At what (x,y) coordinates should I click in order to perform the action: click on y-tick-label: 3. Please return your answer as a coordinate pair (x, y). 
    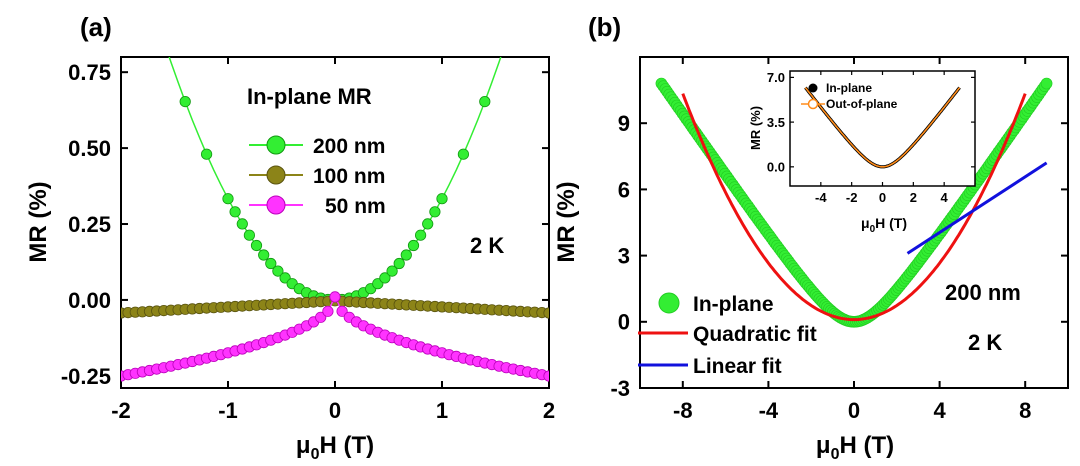
    Looking at the image, I should click on (624, 256).